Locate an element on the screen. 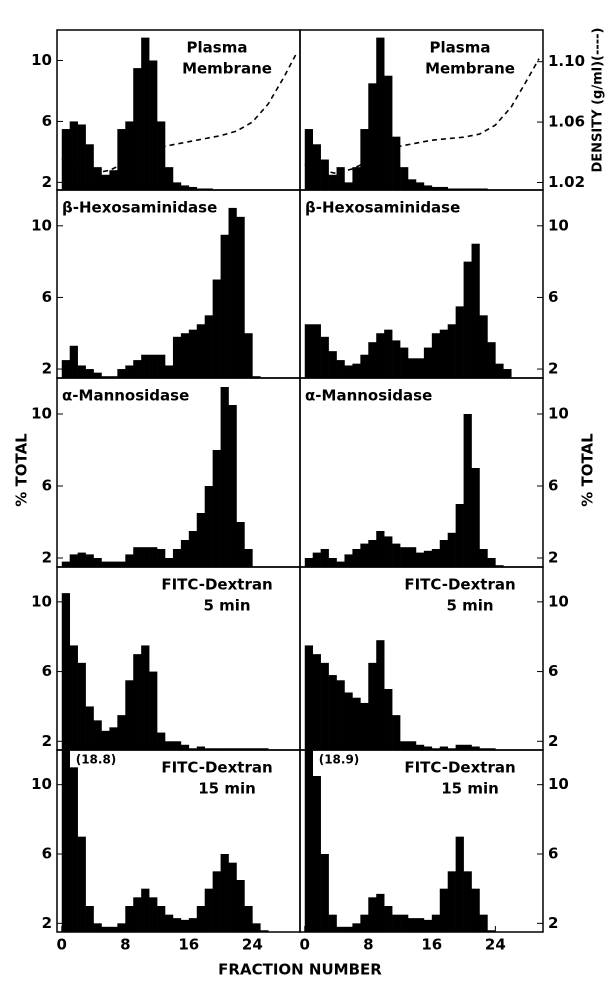 This screenshot has height=985, width=610. panel-title: α-Mannosidase is located at coordinates (125, 396).